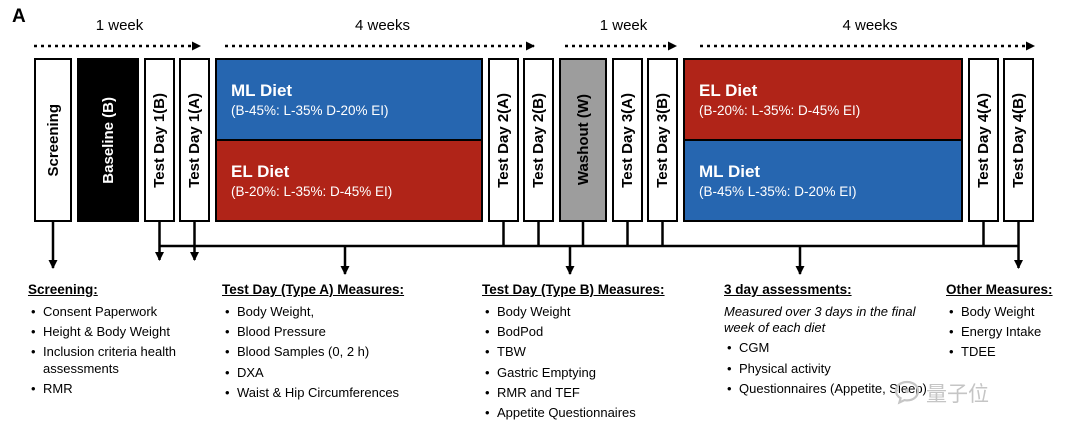  What do you see at coordinates (312, 192) in the screenshot?
I see `diet-period1-el-detail: (B-20%: L-35%: D-45% EI)` at bounding box center [312, 192].